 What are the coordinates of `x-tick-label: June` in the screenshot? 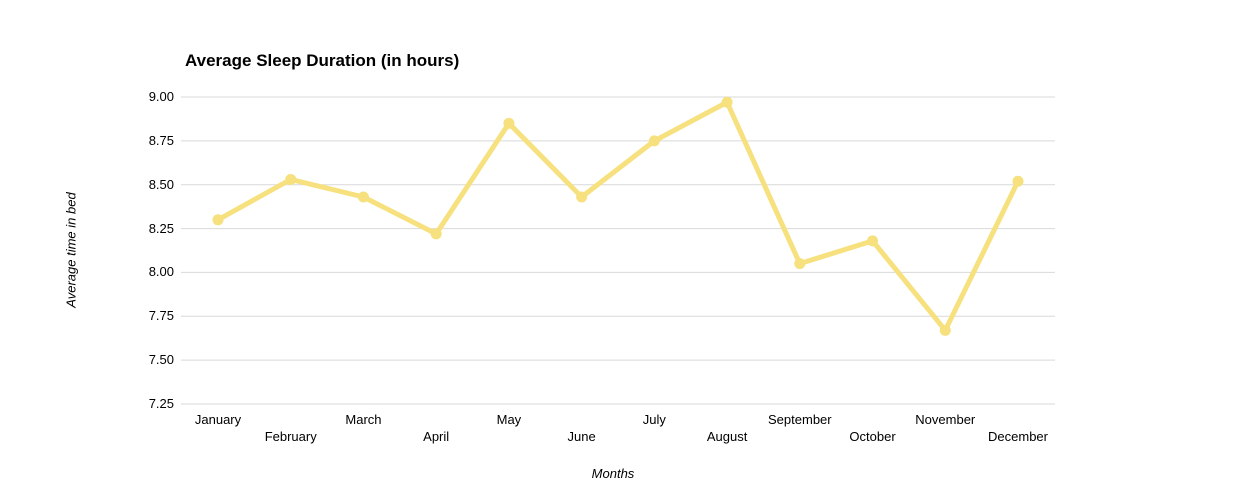 It's located at (581, 436).